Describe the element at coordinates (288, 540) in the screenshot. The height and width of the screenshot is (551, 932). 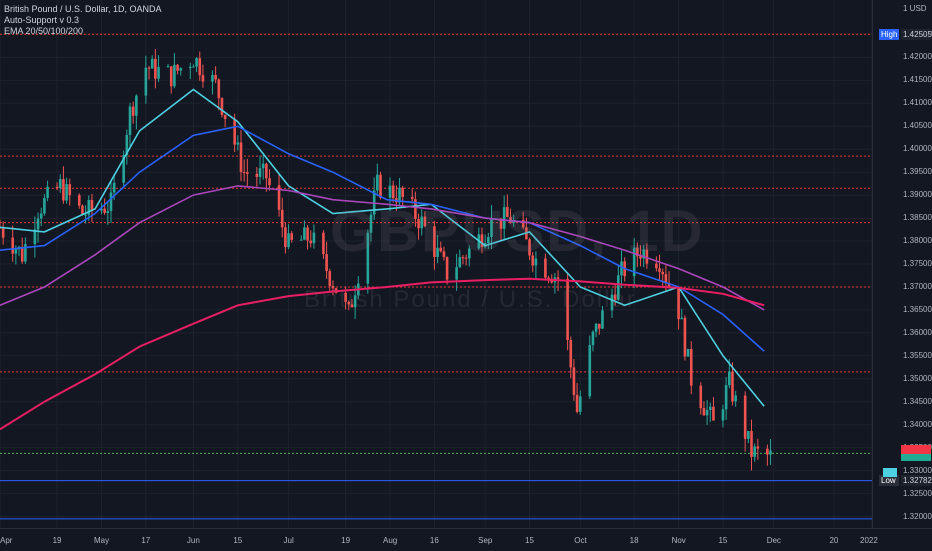
I see `time-tick-label: Jul` at that location.